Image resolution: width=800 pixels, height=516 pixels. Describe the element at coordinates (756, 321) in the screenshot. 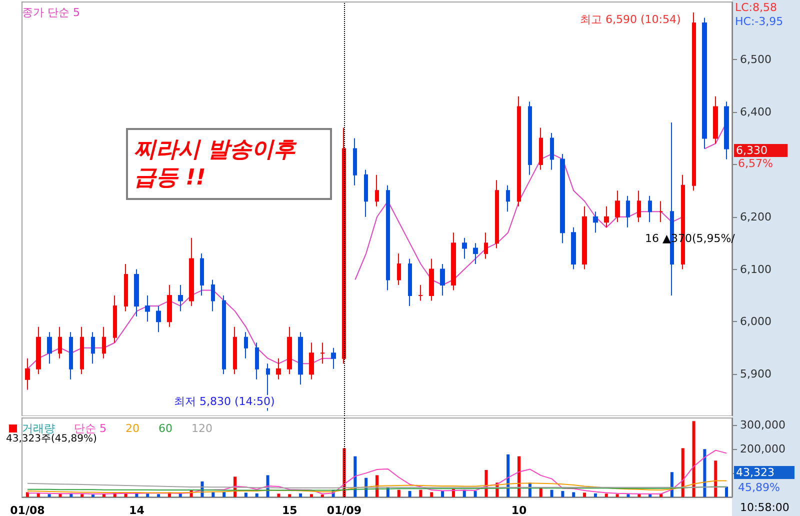

I see `y-tick-label: 6,000` at that location.